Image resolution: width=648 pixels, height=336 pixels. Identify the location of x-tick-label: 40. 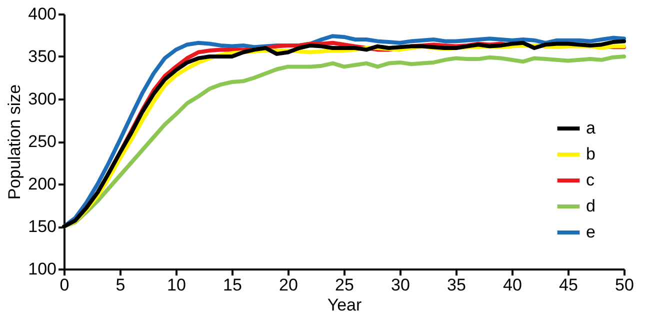
(512, 285).